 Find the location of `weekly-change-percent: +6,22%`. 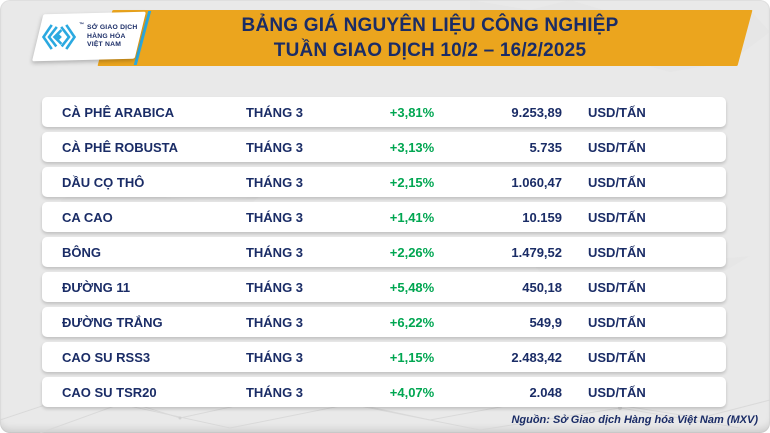

weekly-change-percent: +6,22% is located at coordinates (412, 322).